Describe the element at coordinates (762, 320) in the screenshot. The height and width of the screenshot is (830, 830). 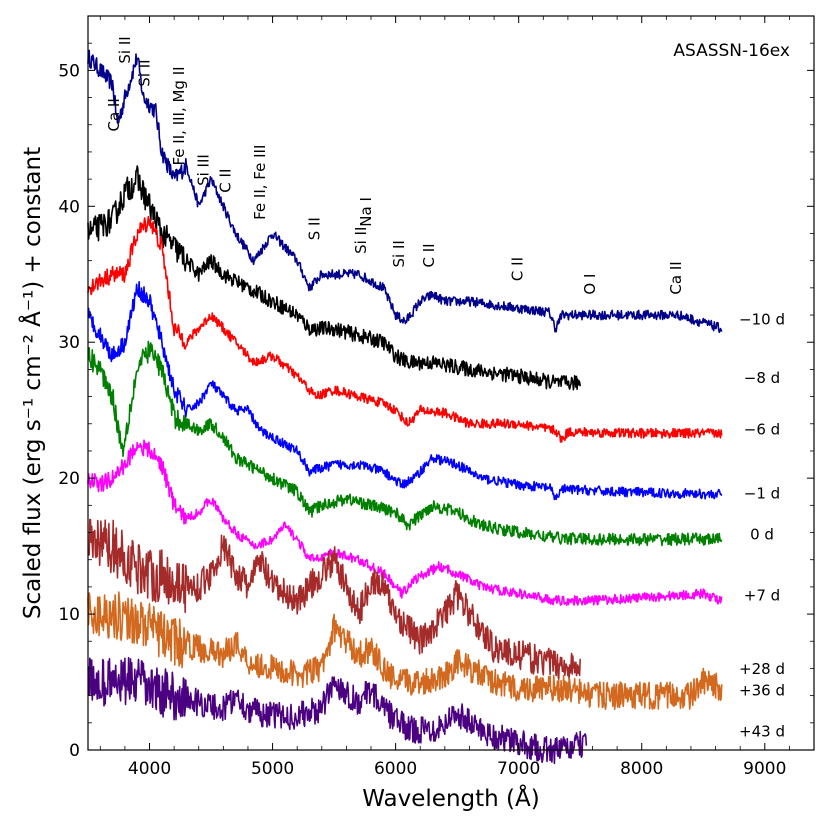
I see `epoch-label: −10 d` at that location.